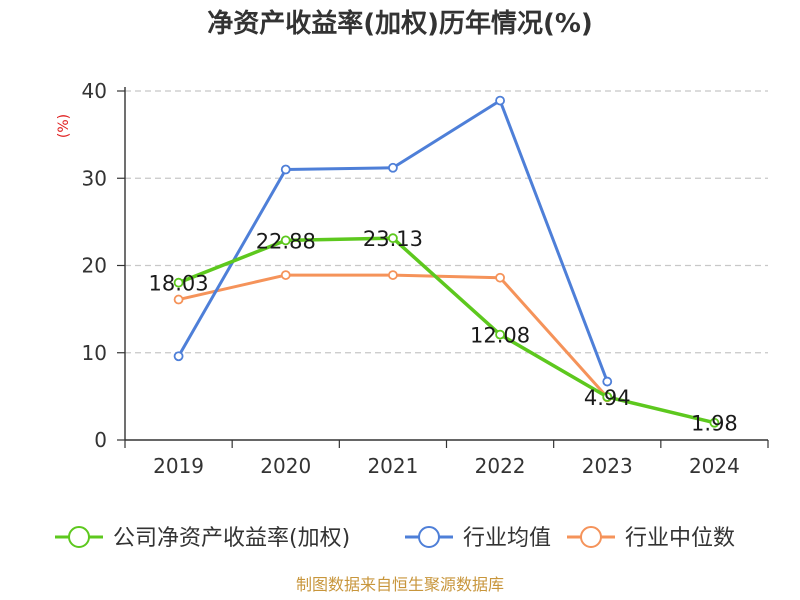  I want to click on y-tick-label-10: 10, so click(94, 353).